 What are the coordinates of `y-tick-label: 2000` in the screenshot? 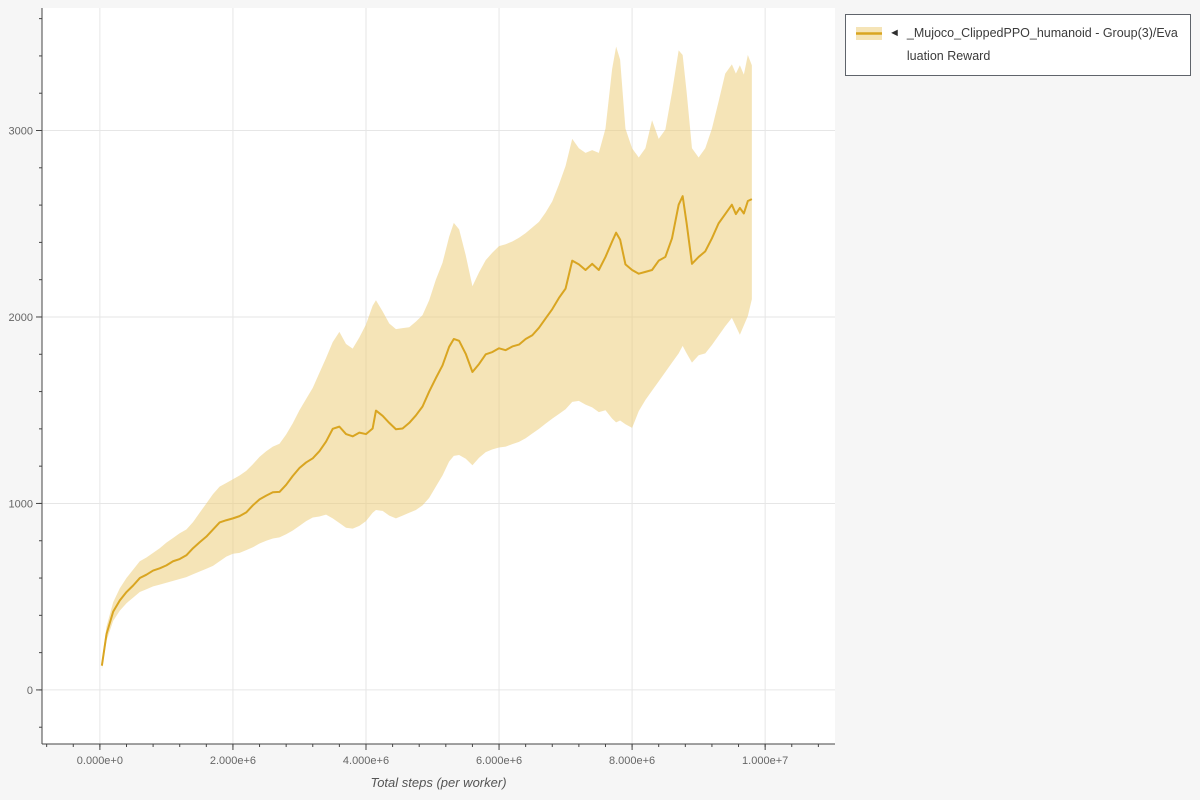 It's located at (21, 318).